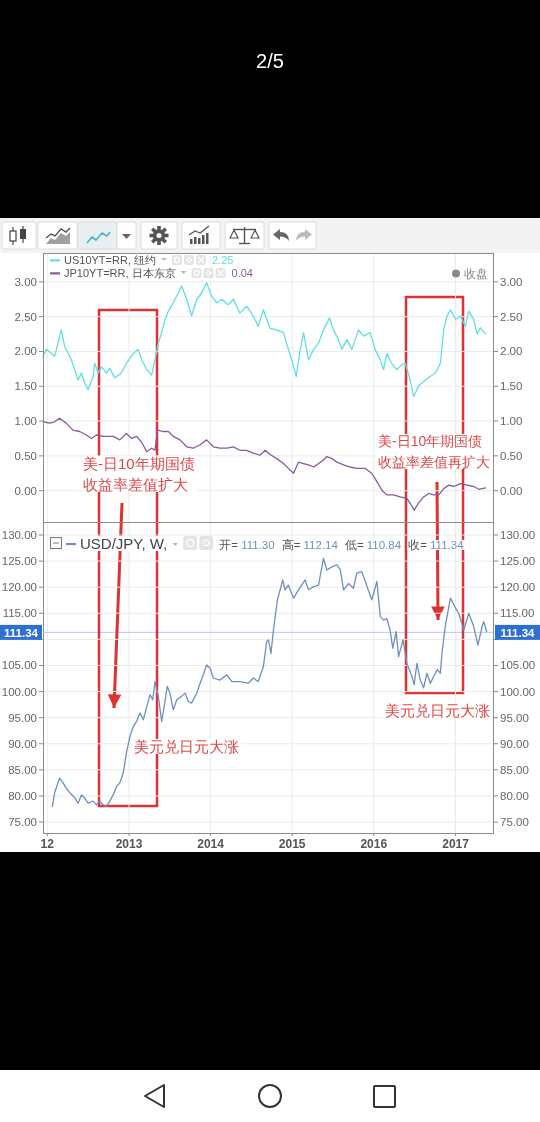 Image resolution: width=540 pixels, height=1122 pixels. Describe the element at coordinates (511, 316) in the screenshot. I see `y2-tick-label: 2.50` at that location.